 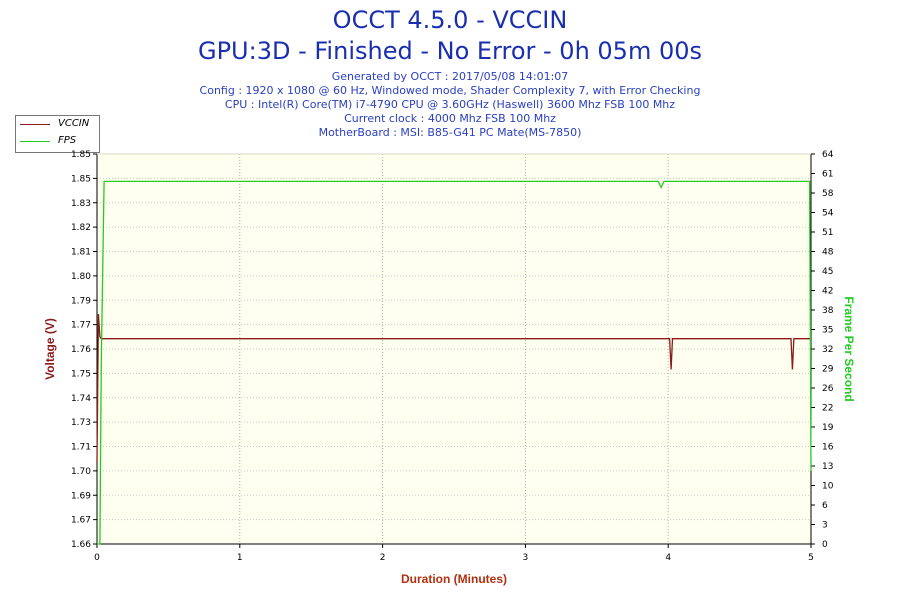 What do you see at coordinates (81, 472) in the screenshot?
I see `y-tick-label: 1.70` at bounding box center [81, 472].